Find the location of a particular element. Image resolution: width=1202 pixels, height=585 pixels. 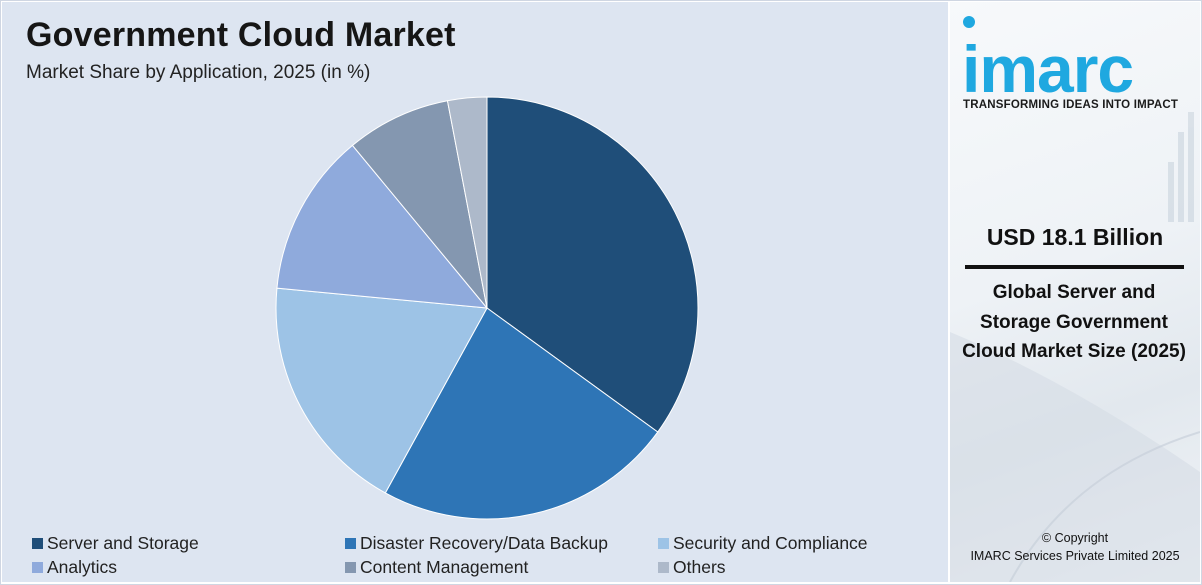

pie-slice-content-management is located at coordinates (419, 204).